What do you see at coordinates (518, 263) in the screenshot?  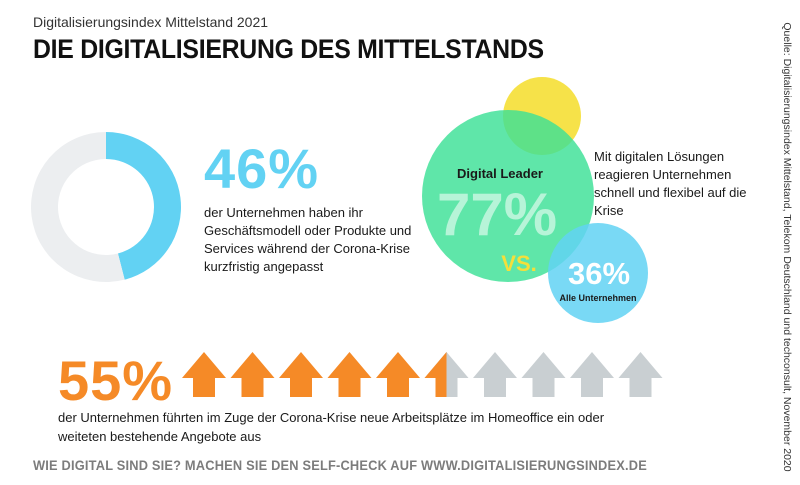 I see `vs-label: VS.` at bounding box center [518, 263].